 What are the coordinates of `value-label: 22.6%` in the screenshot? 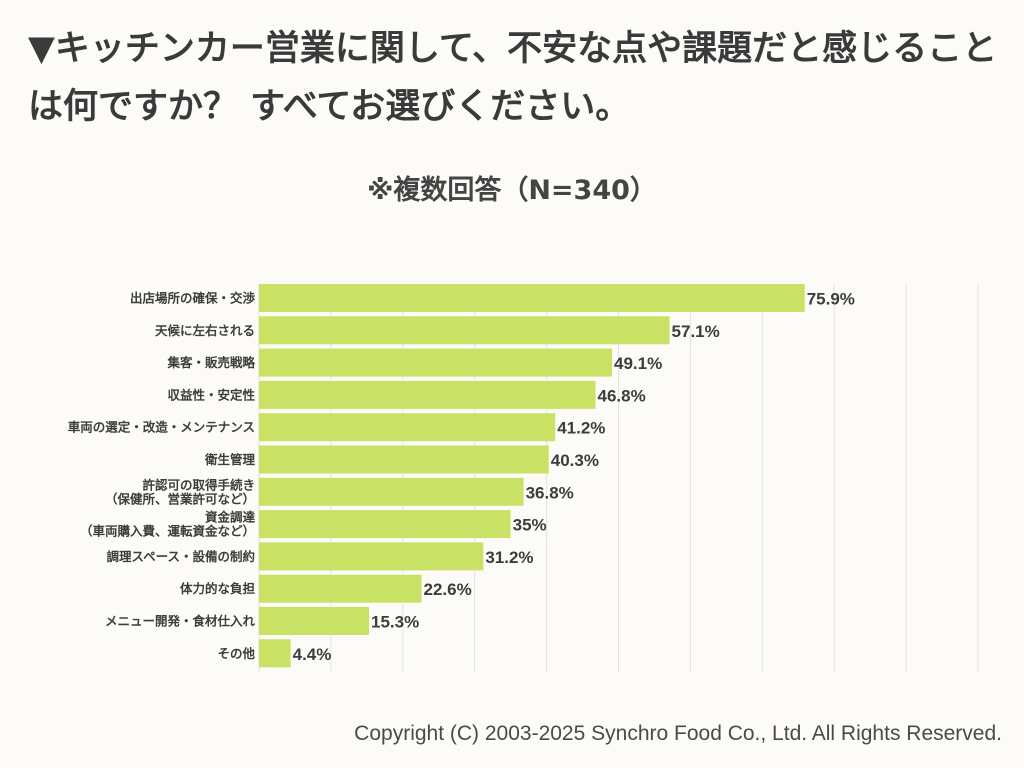 It's located at (447, 589).